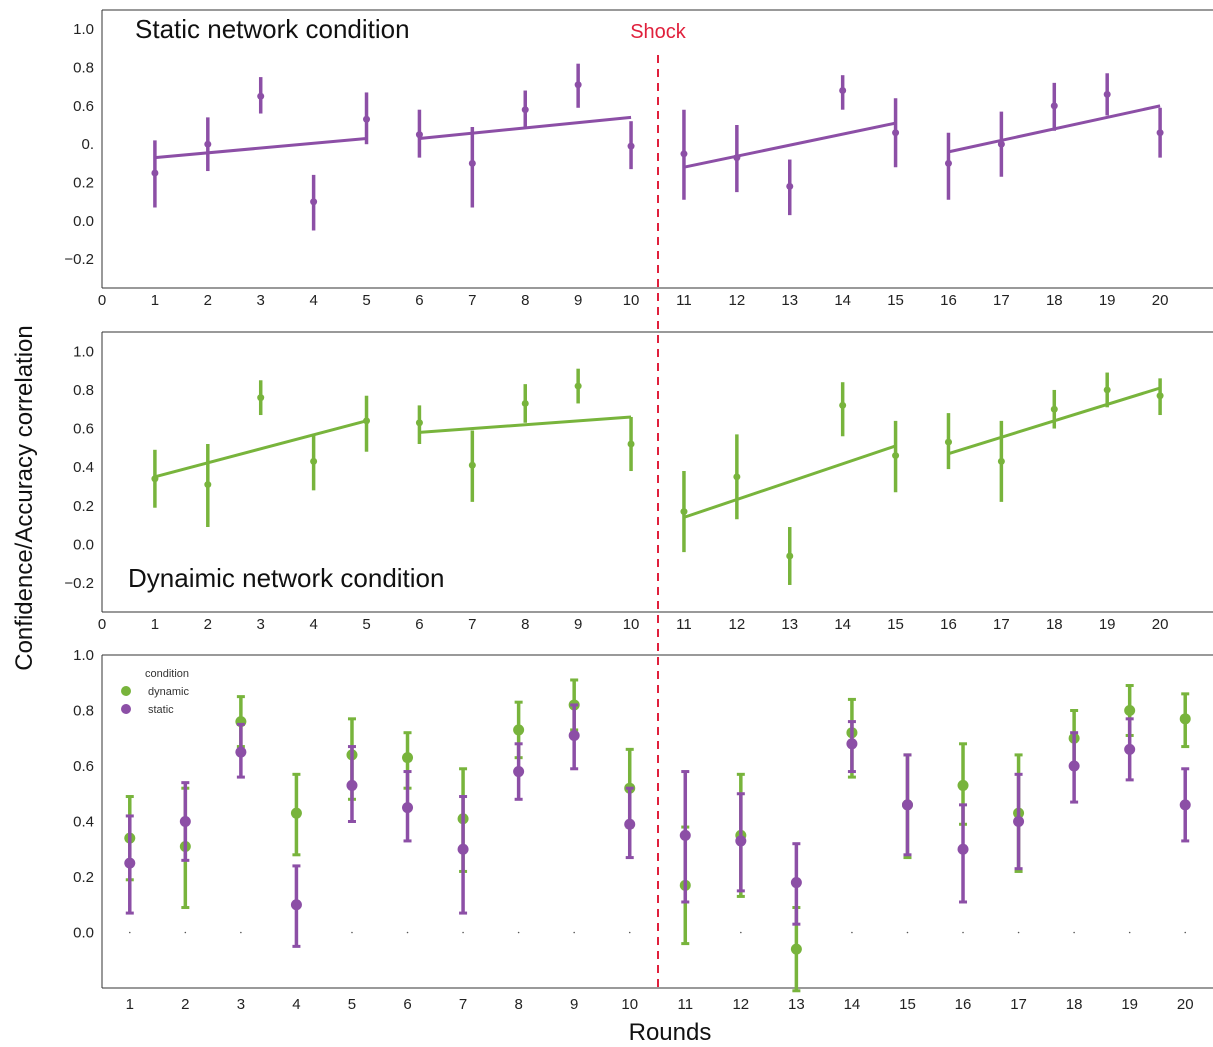 The image size is (1213, 1047). What do you see at coordinates (167, 674) in the screenshot?
I see `legend-title: condition` at bounding box center [167, 674].